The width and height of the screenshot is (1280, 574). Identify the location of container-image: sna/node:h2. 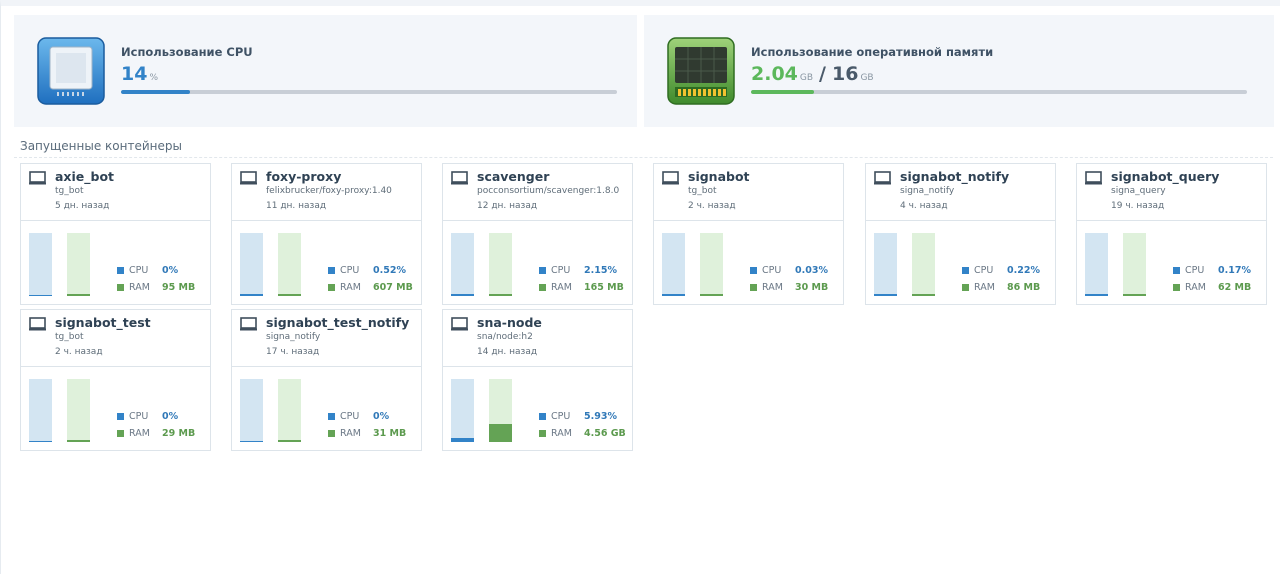
(505, 337).